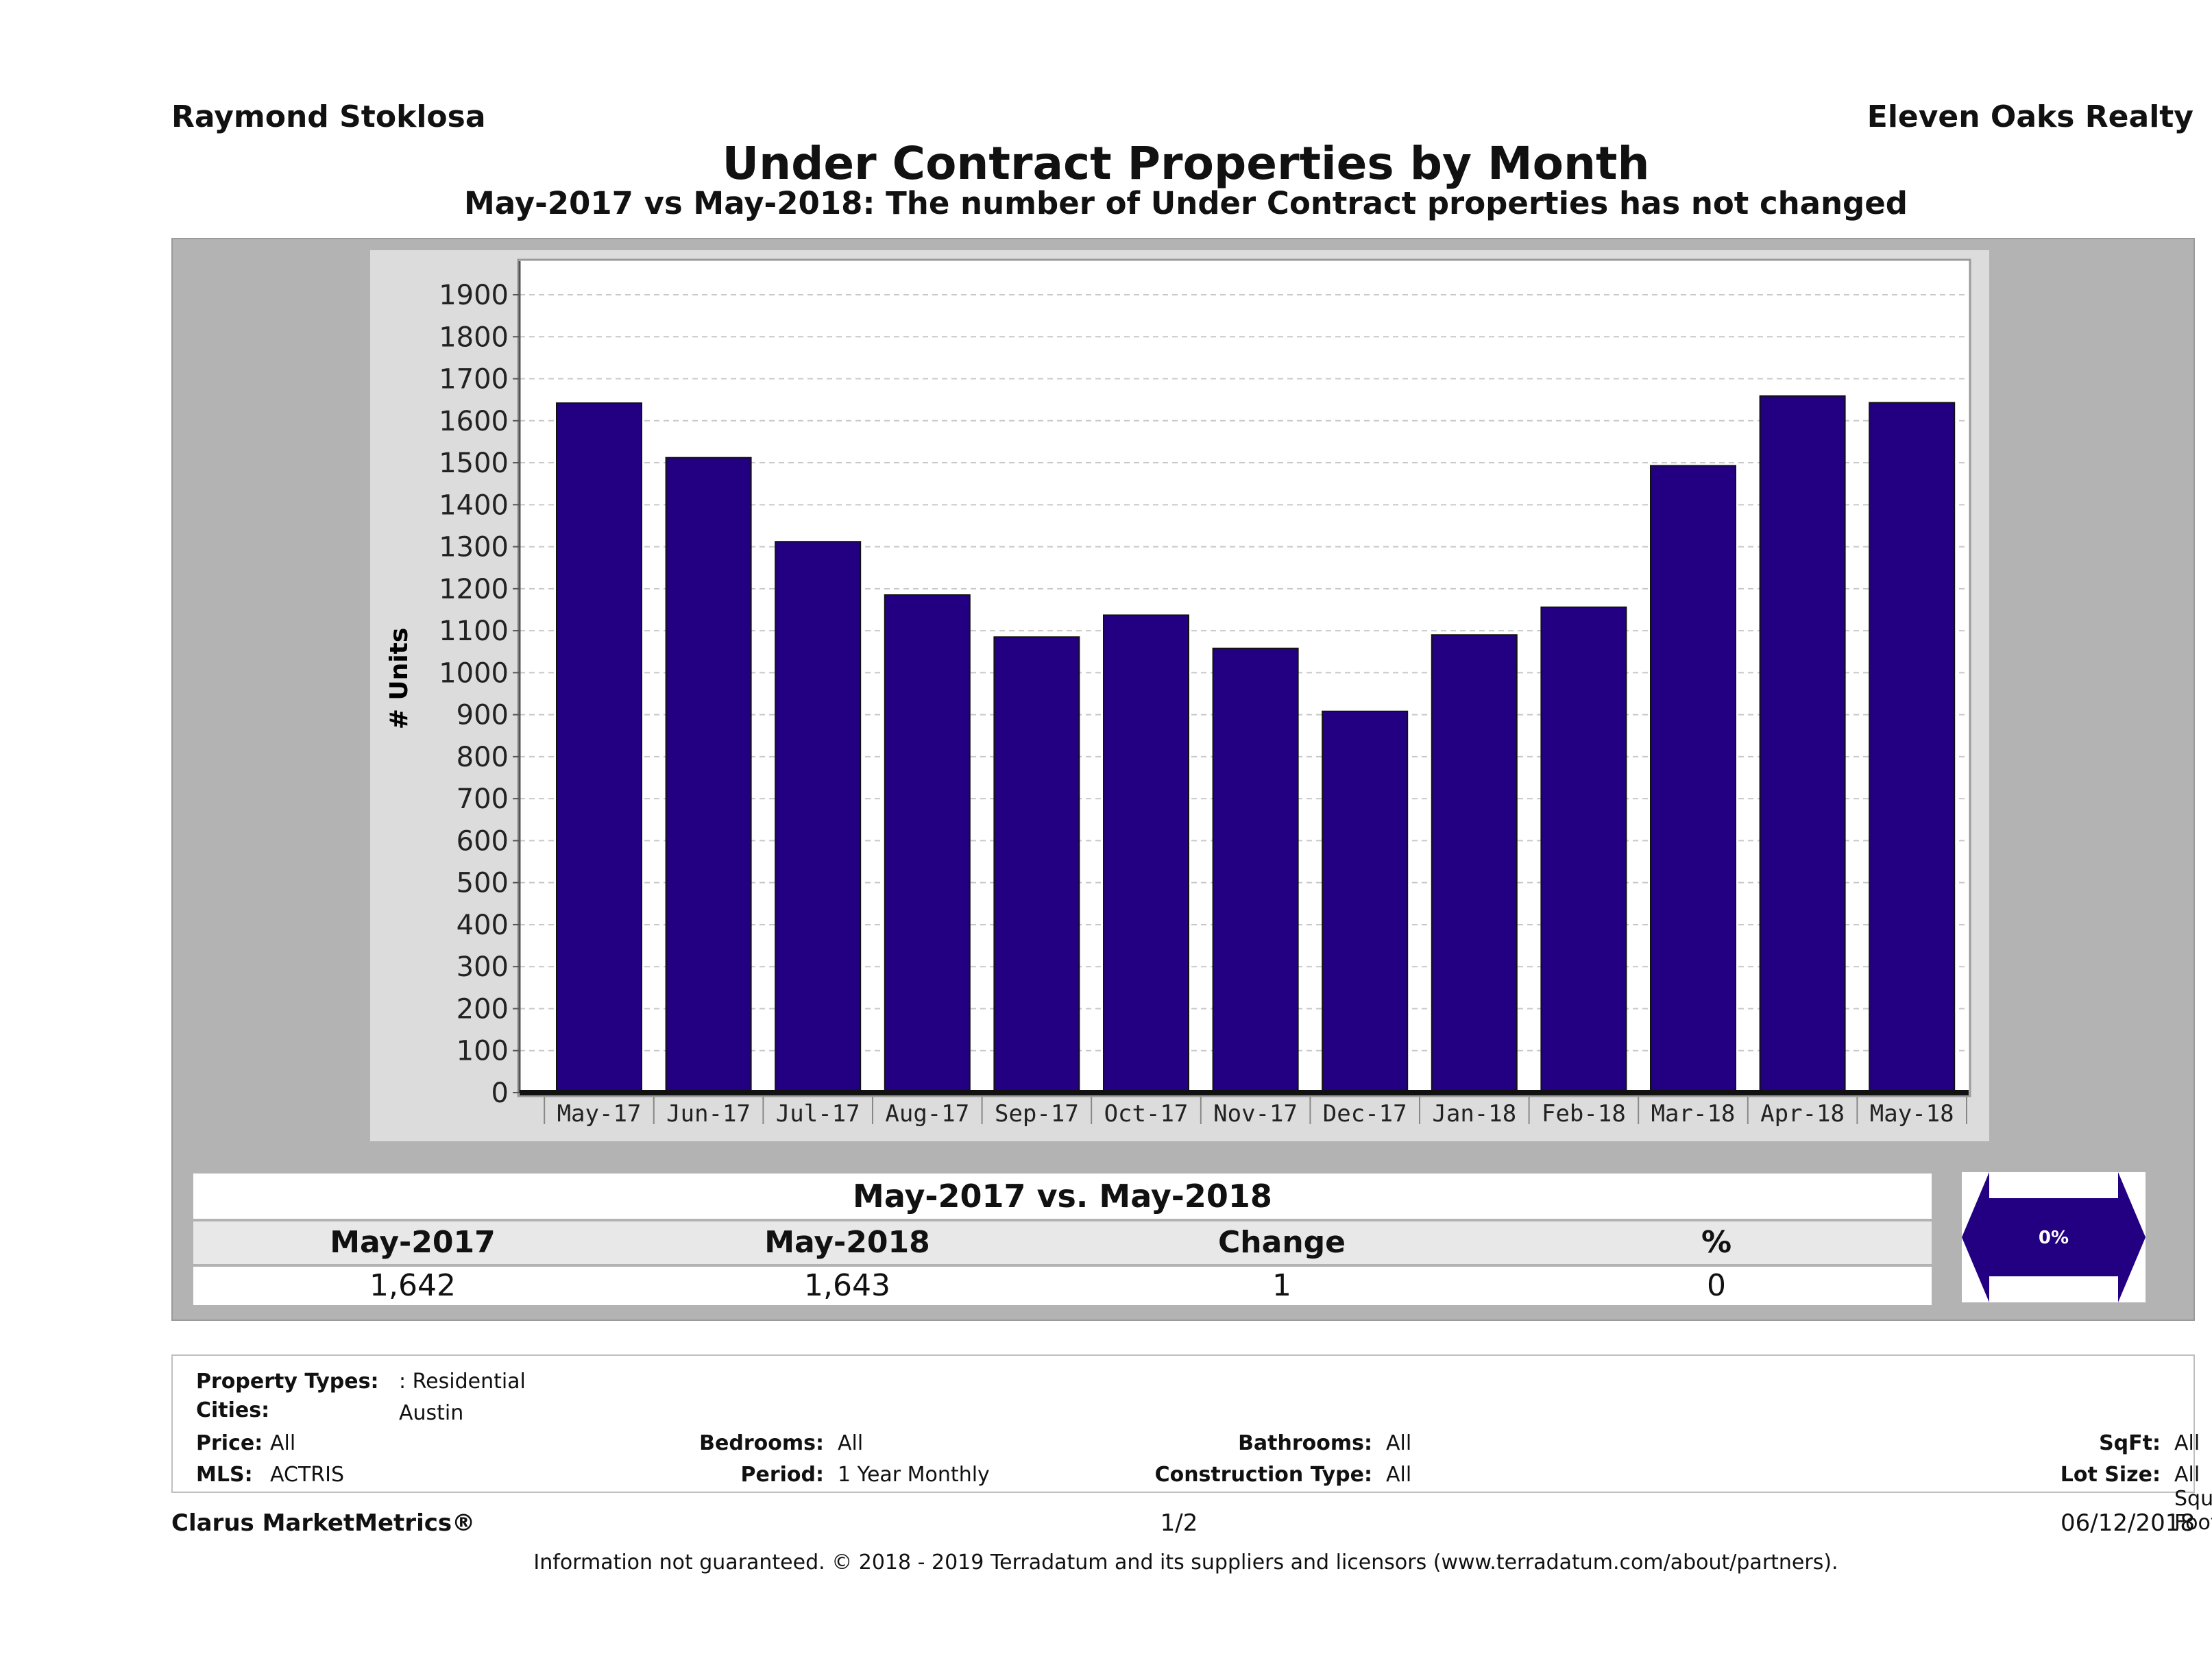 This screenshot has height=1678, width=2212. What do you see at coordinates (483, 1051) in the screenshot?
I see `y-tick-label: 100` at bounding box center [483, 1051].